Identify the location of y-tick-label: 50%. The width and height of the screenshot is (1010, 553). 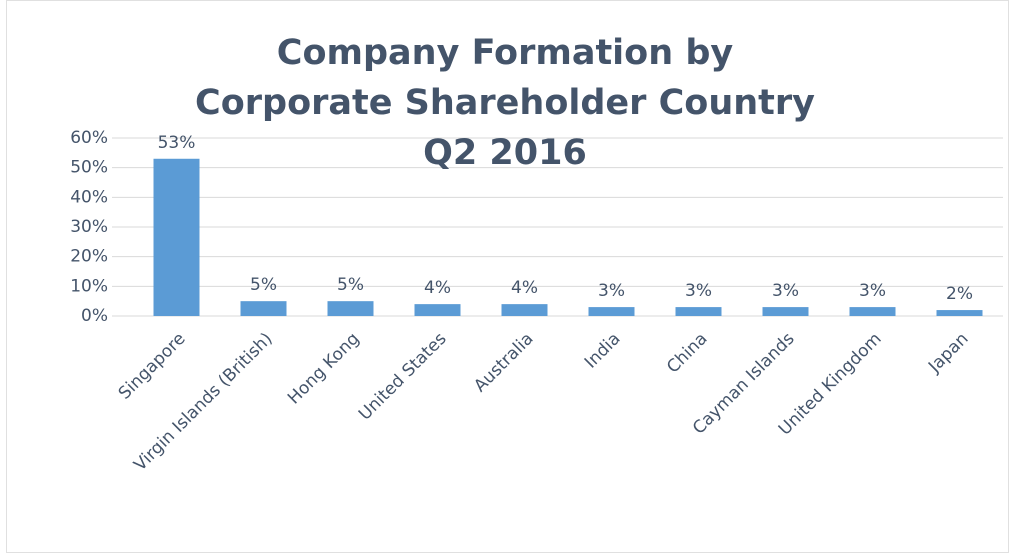
(89, 168).